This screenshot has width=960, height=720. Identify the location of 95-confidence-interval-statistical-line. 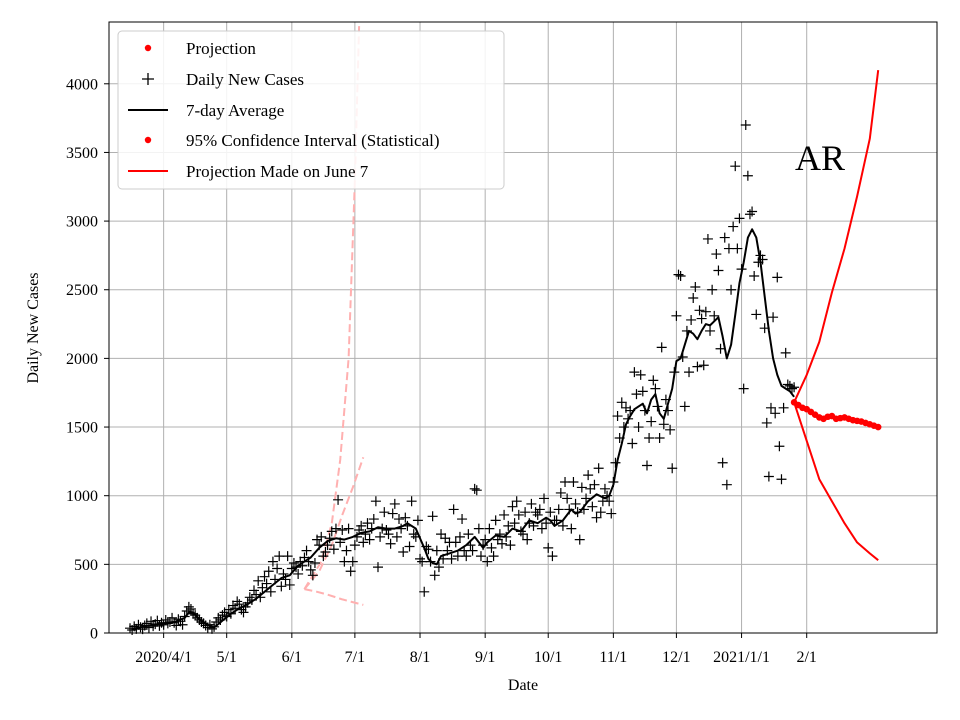
(836, 481).